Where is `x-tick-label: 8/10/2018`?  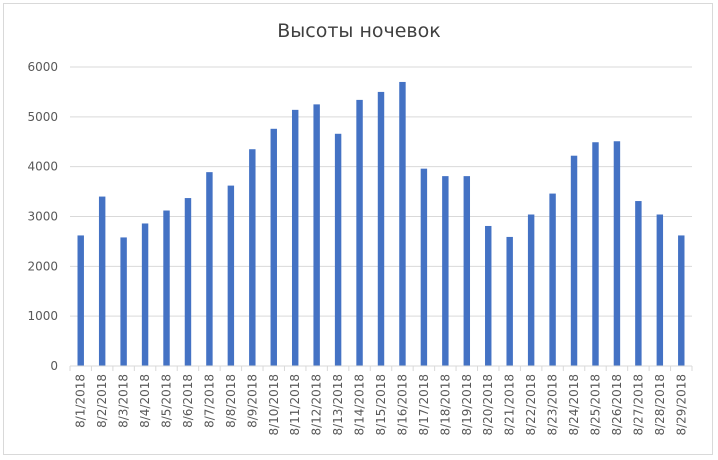
x-tick-label: 8/10/2018 is located at coordinates (274, 405).